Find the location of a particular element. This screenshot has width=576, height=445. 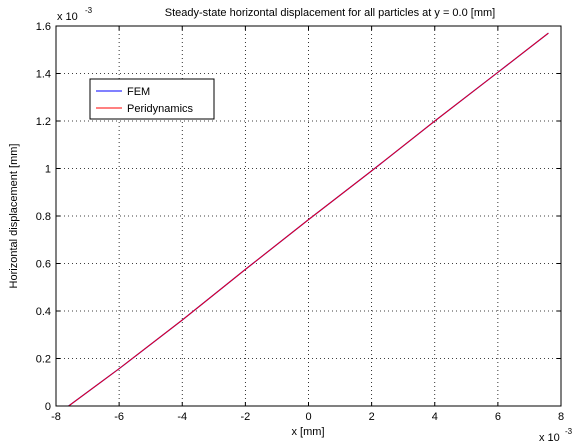

legend-label-fem: FEM is located at coordinates (138, 92).